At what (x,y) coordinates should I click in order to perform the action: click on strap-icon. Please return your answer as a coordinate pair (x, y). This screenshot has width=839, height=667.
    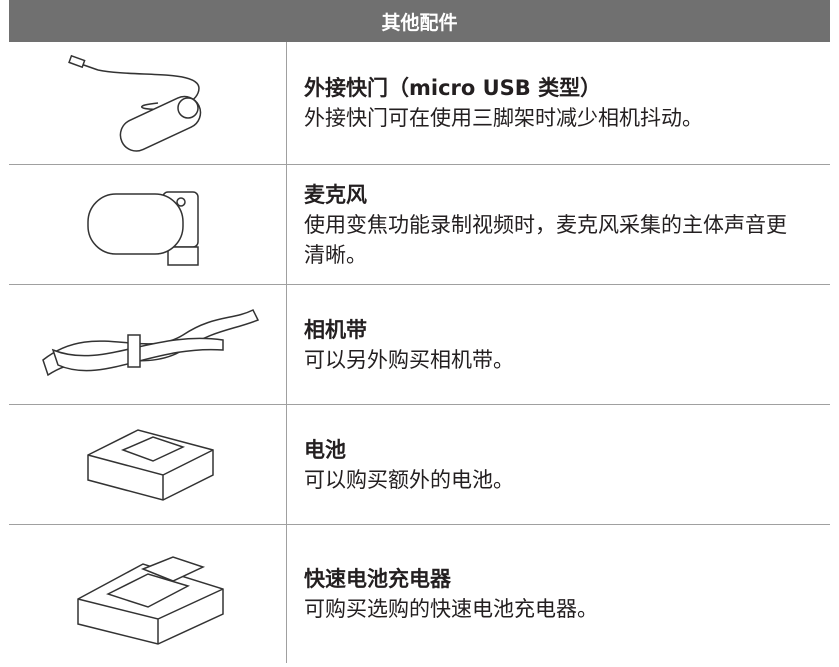
    Looking at the image, I should click on (150, 342).